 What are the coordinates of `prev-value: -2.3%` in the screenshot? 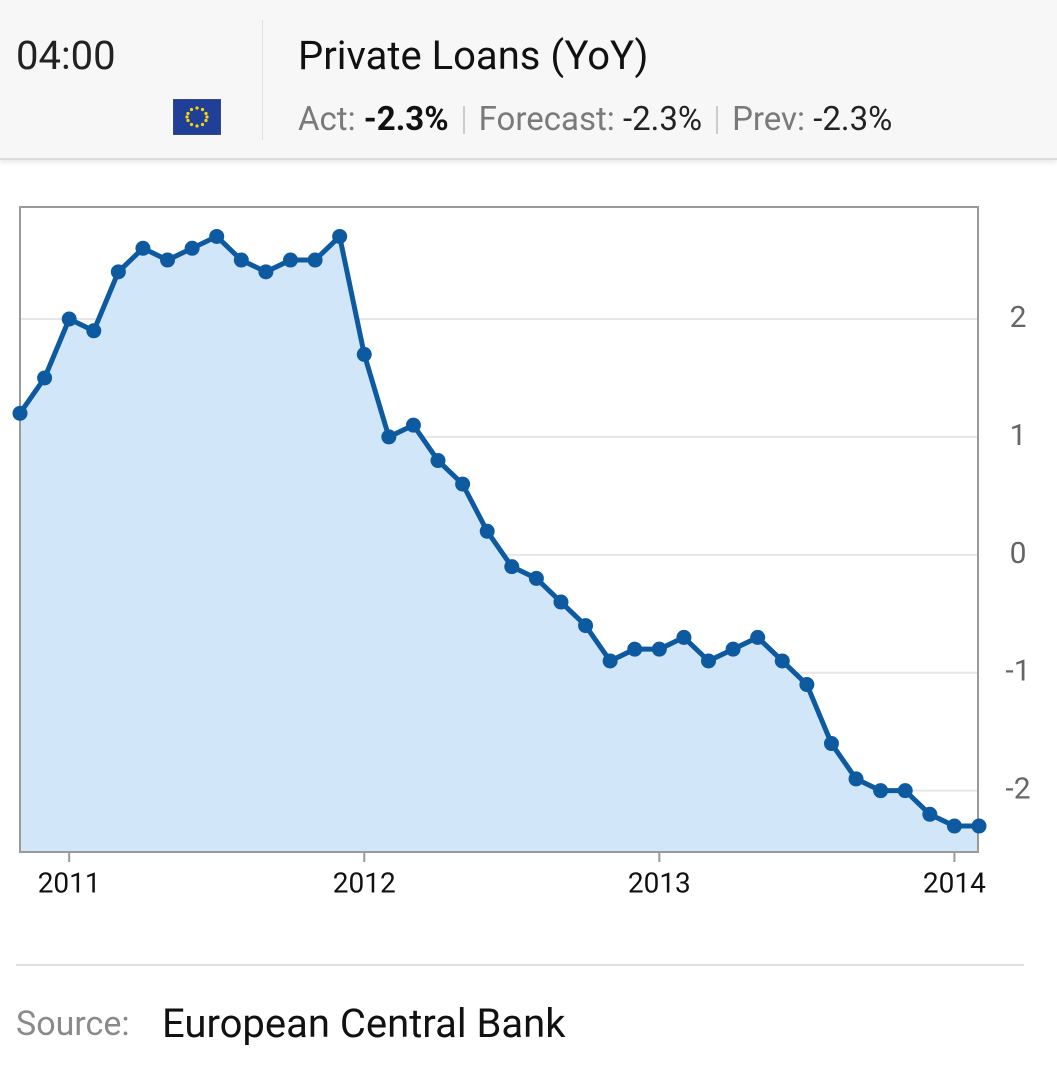 It's located at (853, 119).